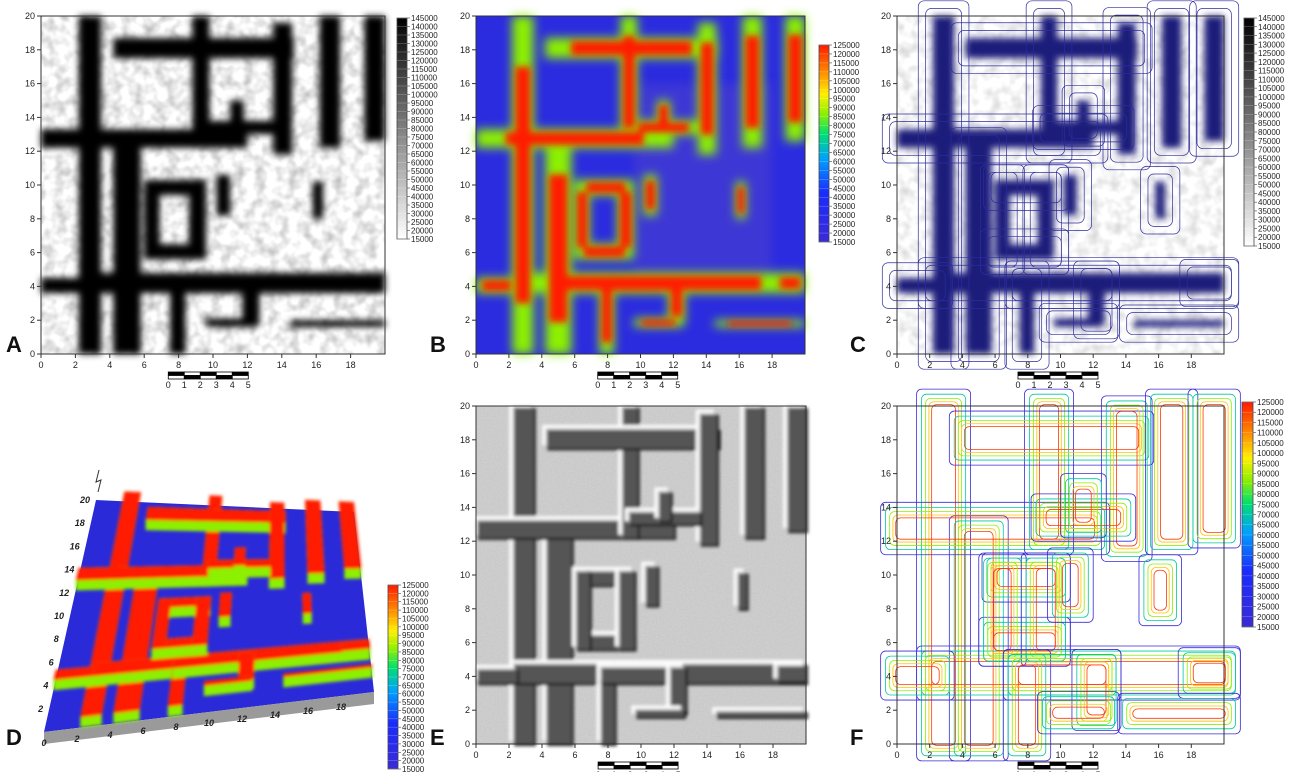  Describe the element at coordinates (415, 593) in the screenshot. I see `colorbar-tick-label: 120000` at that location.